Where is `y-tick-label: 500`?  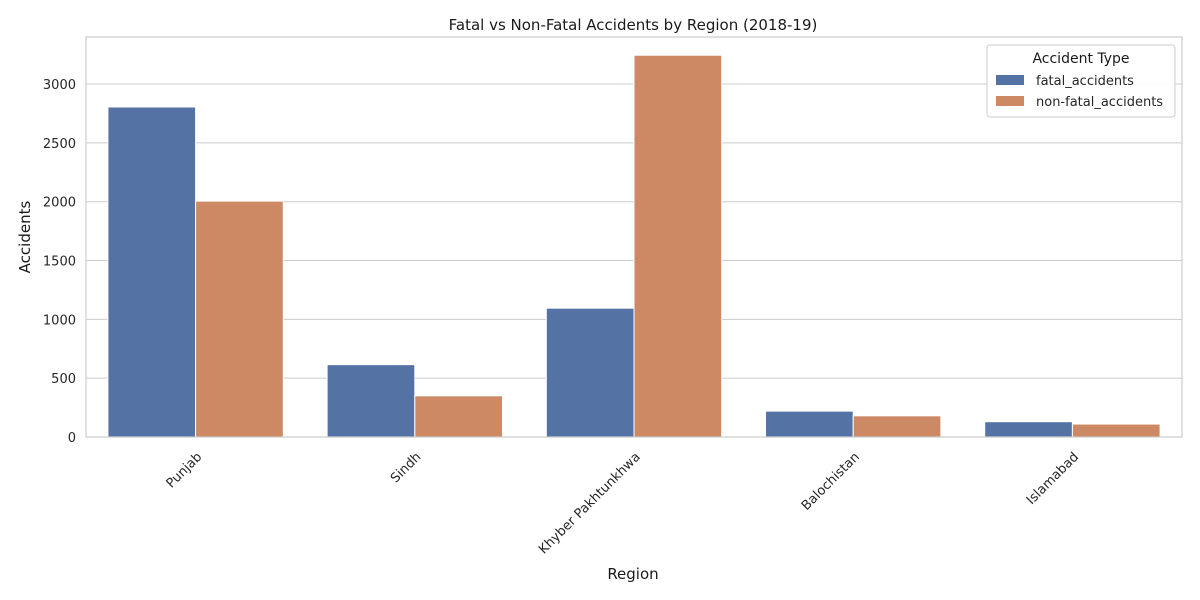
y-tick-label: 500 is located at coordinates (63, 379).